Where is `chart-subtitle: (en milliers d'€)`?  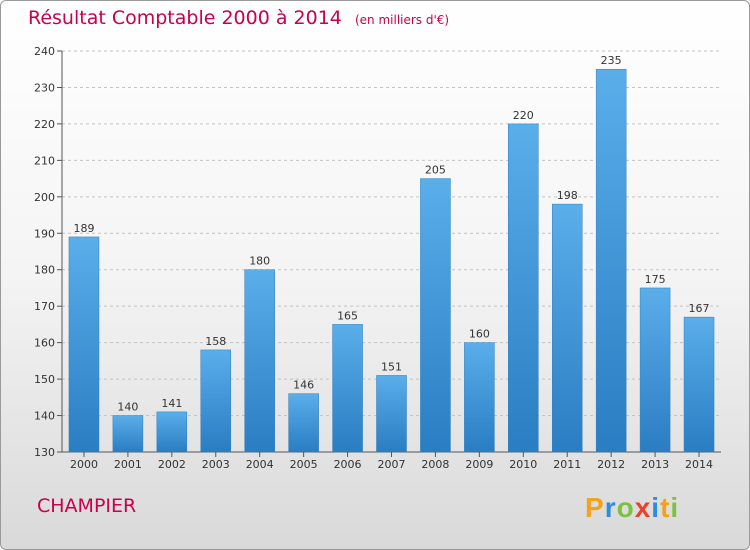
chart-subtitle: (en milliers d'€) is located at coordinates (402, 20).